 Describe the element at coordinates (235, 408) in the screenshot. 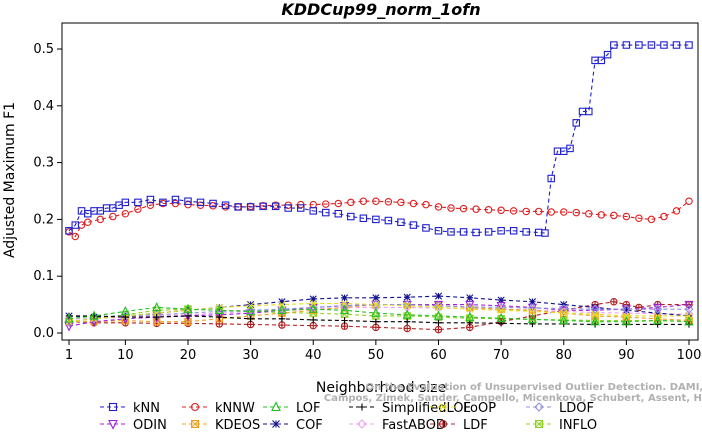

I see `legend-label: kNNW` at that location.